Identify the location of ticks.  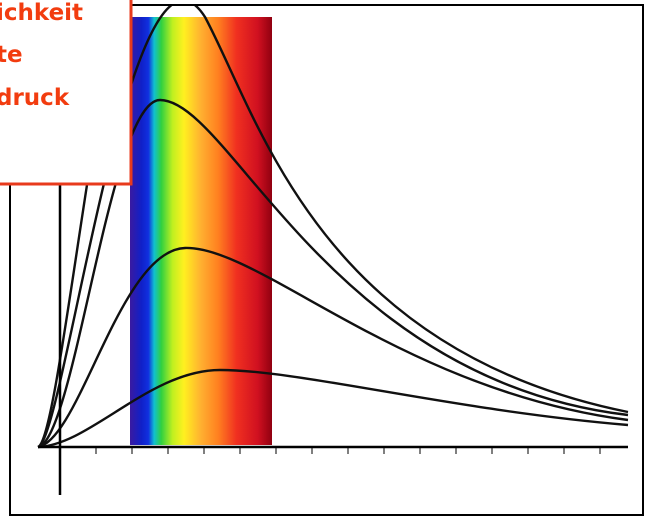
(348, 450).